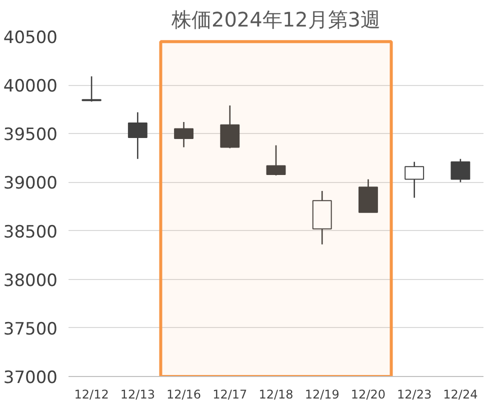 The width and height of the screenshot is (491, 404). What do you see at coordinates (275, 20) in the screenshot?
I see `chart-title: 株価2024年12月第3週` at bounding box center [275, 20].